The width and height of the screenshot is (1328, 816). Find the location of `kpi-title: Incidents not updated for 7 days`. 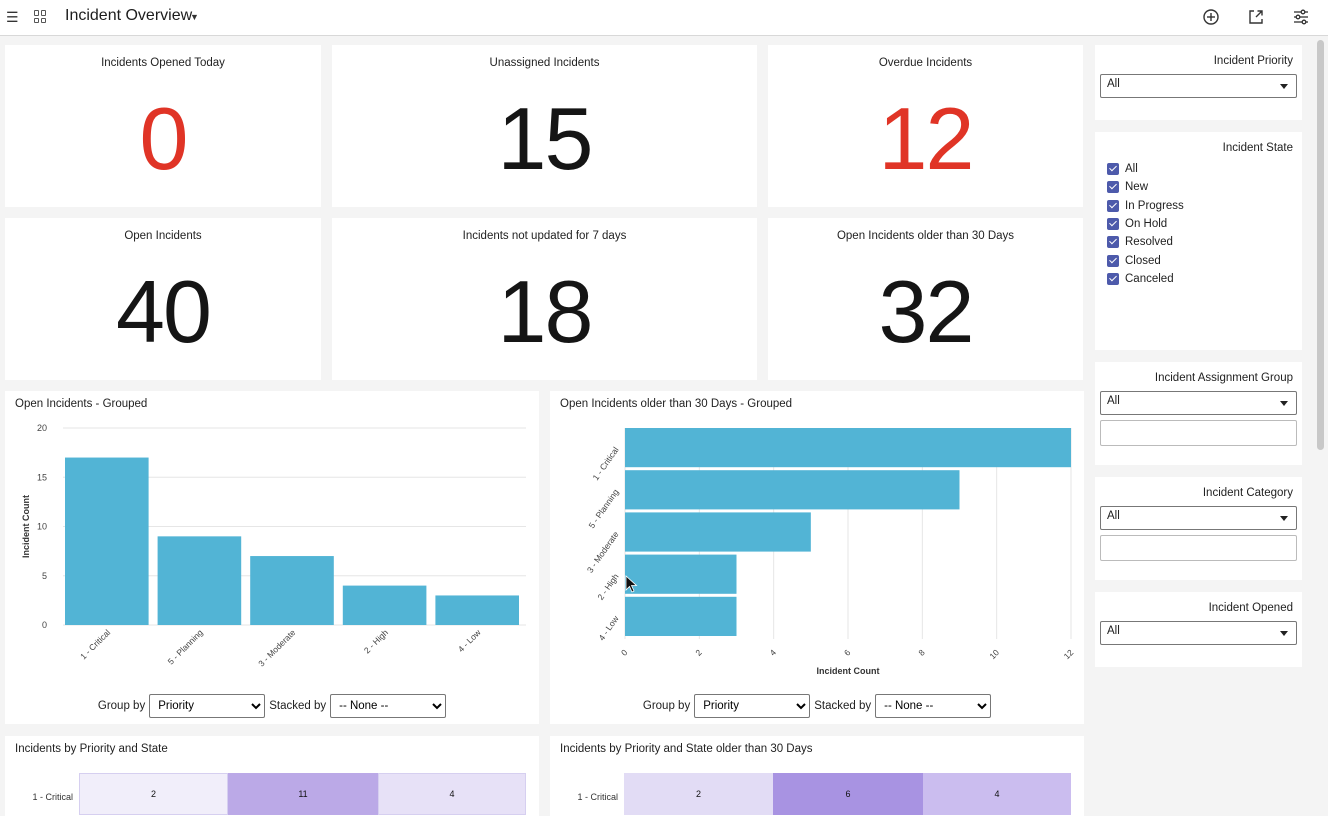

kpi-title: Incidents not updated for 7 days is located at coordinates (544, 236).